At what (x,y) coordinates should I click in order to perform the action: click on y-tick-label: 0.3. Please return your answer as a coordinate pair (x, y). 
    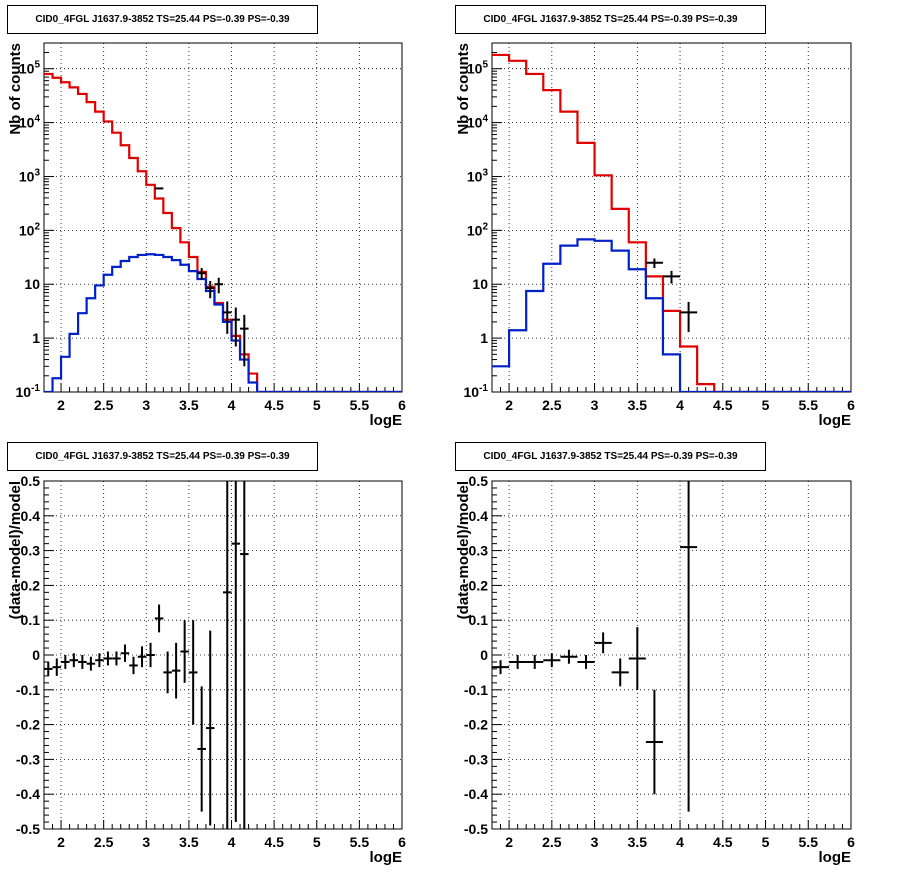
    Looking at the image, I should click on (479, 551).